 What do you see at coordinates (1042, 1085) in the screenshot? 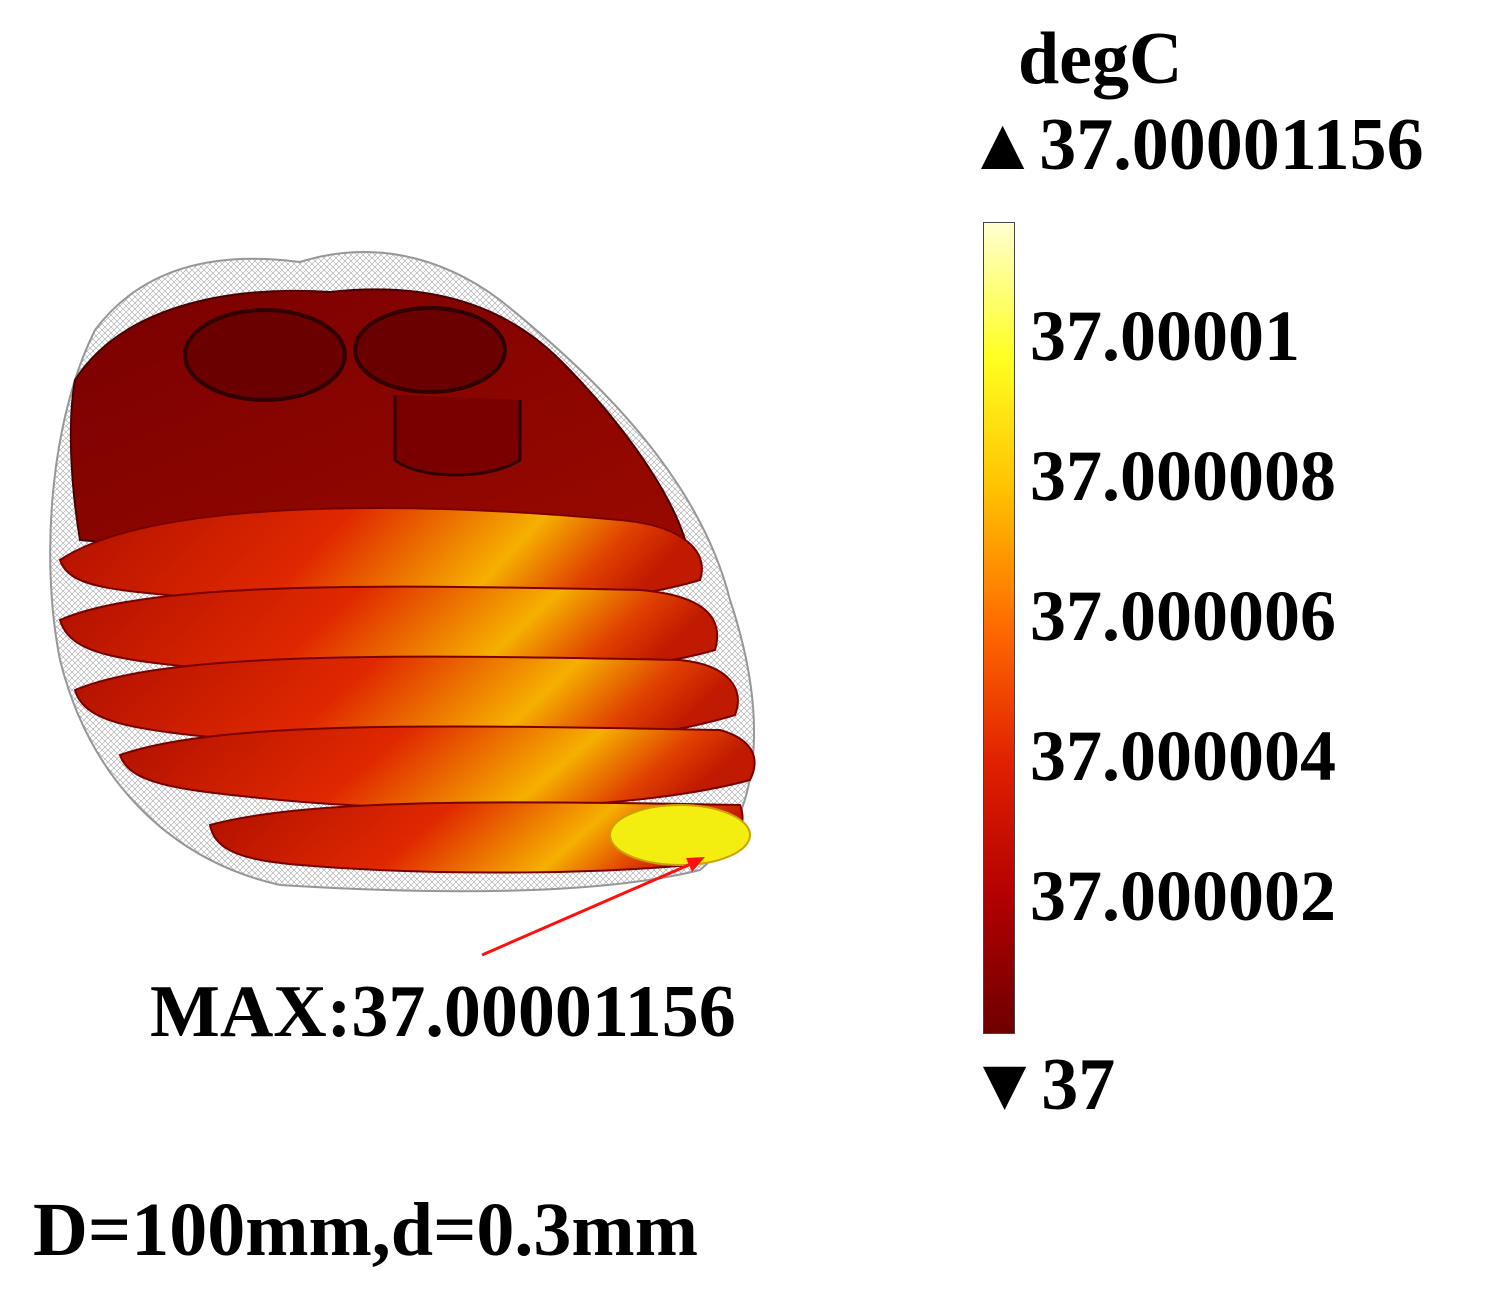
I see `legend-min-label: ▼37` at bounding box center [1042, 1085].